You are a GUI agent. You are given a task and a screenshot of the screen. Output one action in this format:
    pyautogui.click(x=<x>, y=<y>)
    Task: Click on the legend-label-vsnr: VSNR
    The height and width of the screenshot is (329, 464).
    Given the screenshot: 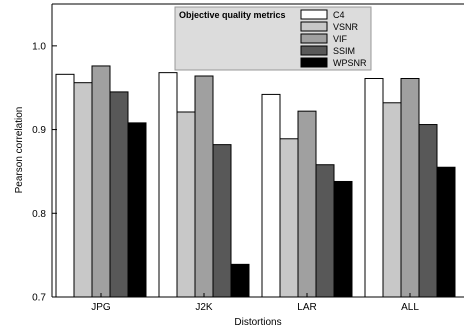 What is the action you would take?
    pyautogui.click(x=346, y=27)
    